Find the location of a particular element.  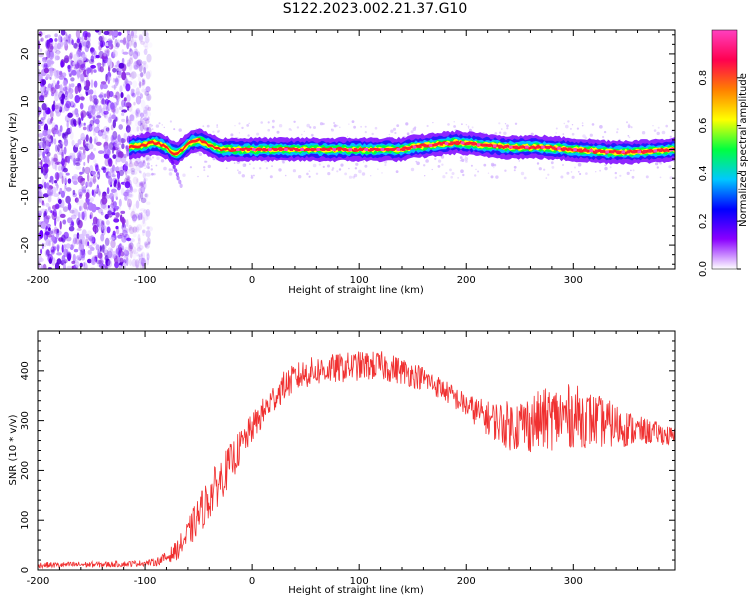

spectrogram-tail-mark is located at coordinates (178, 178).